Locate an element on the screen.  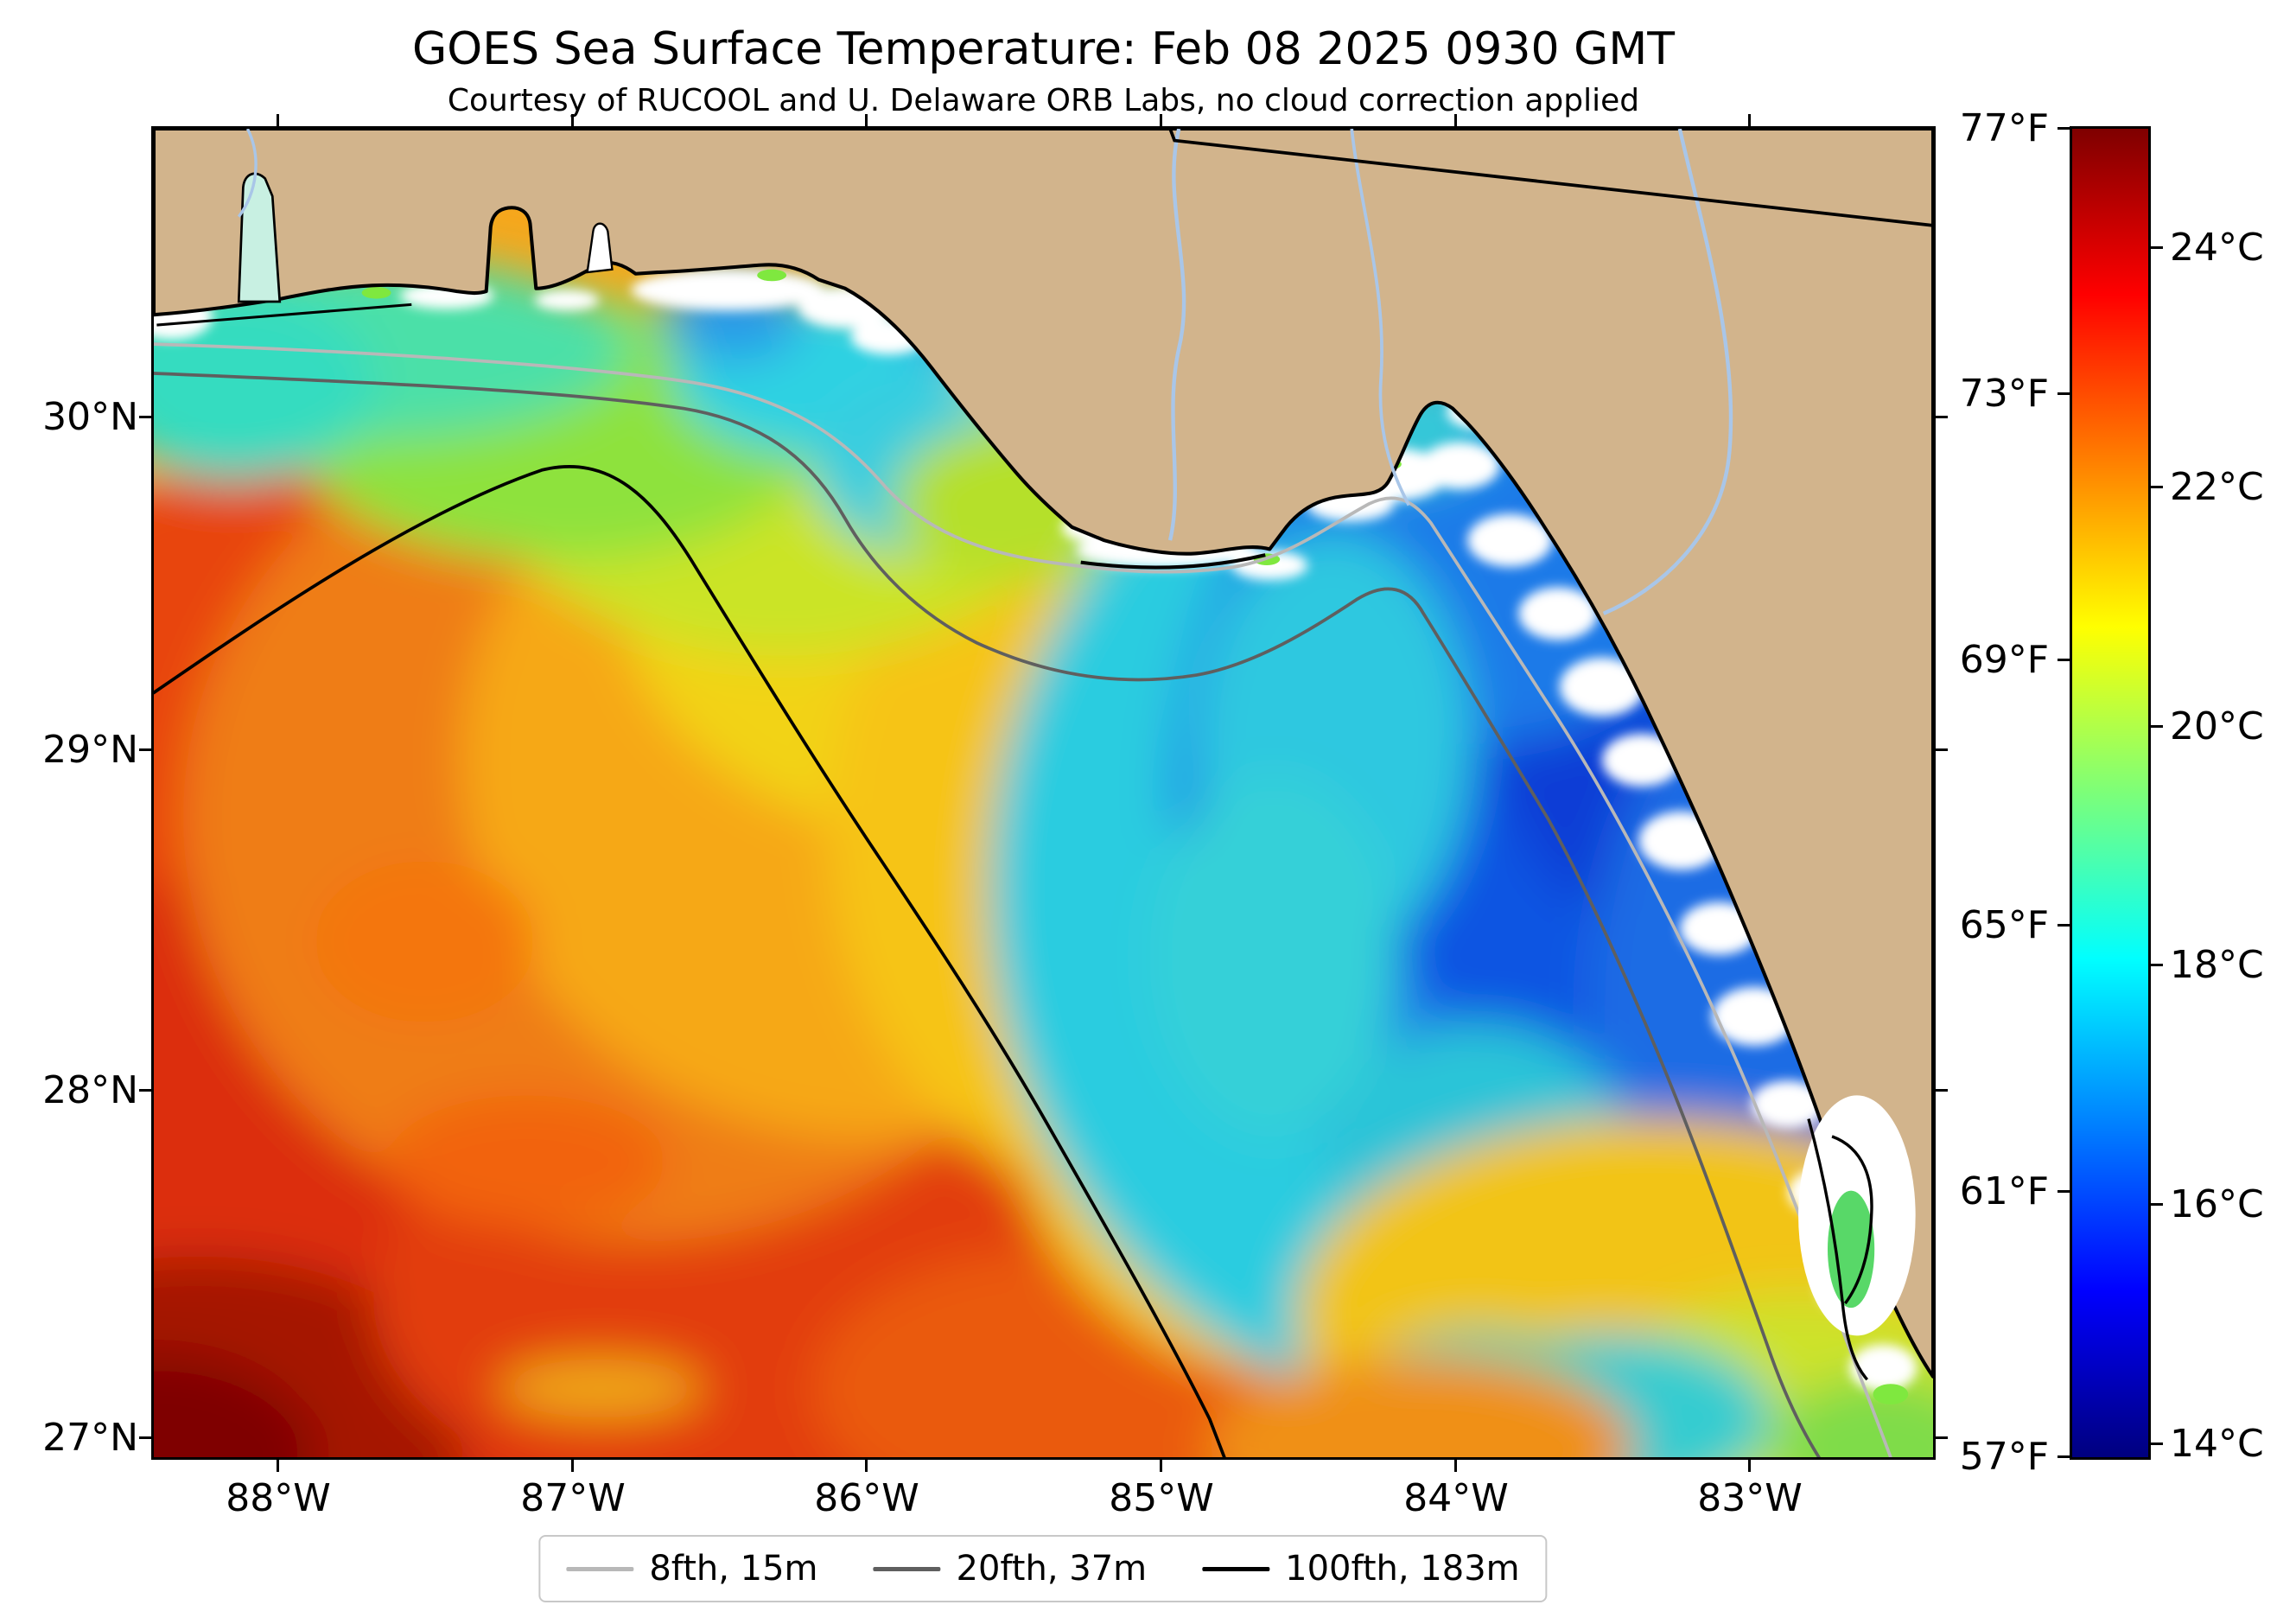
x-tick-label: 88°W is located at coordinates (278, 1498).